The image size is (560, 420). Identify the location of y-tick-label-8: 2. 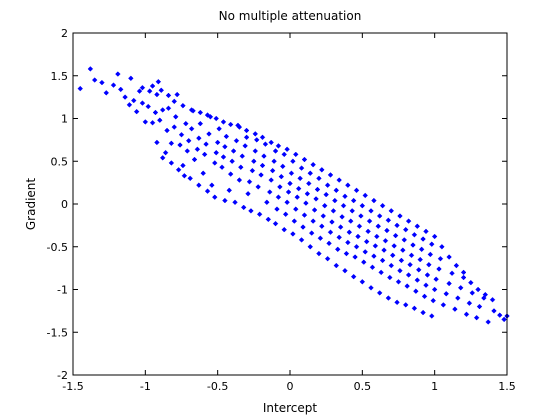
(64, 33).